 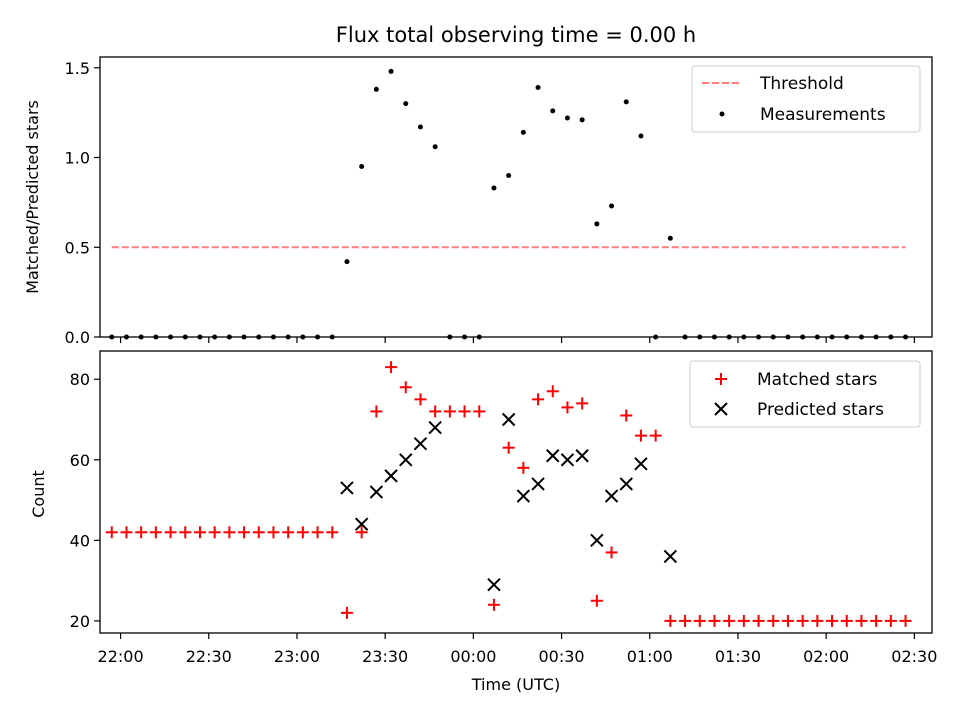 I want to click on top-y-tick-label: 1.0, so click(x=77, y=158).